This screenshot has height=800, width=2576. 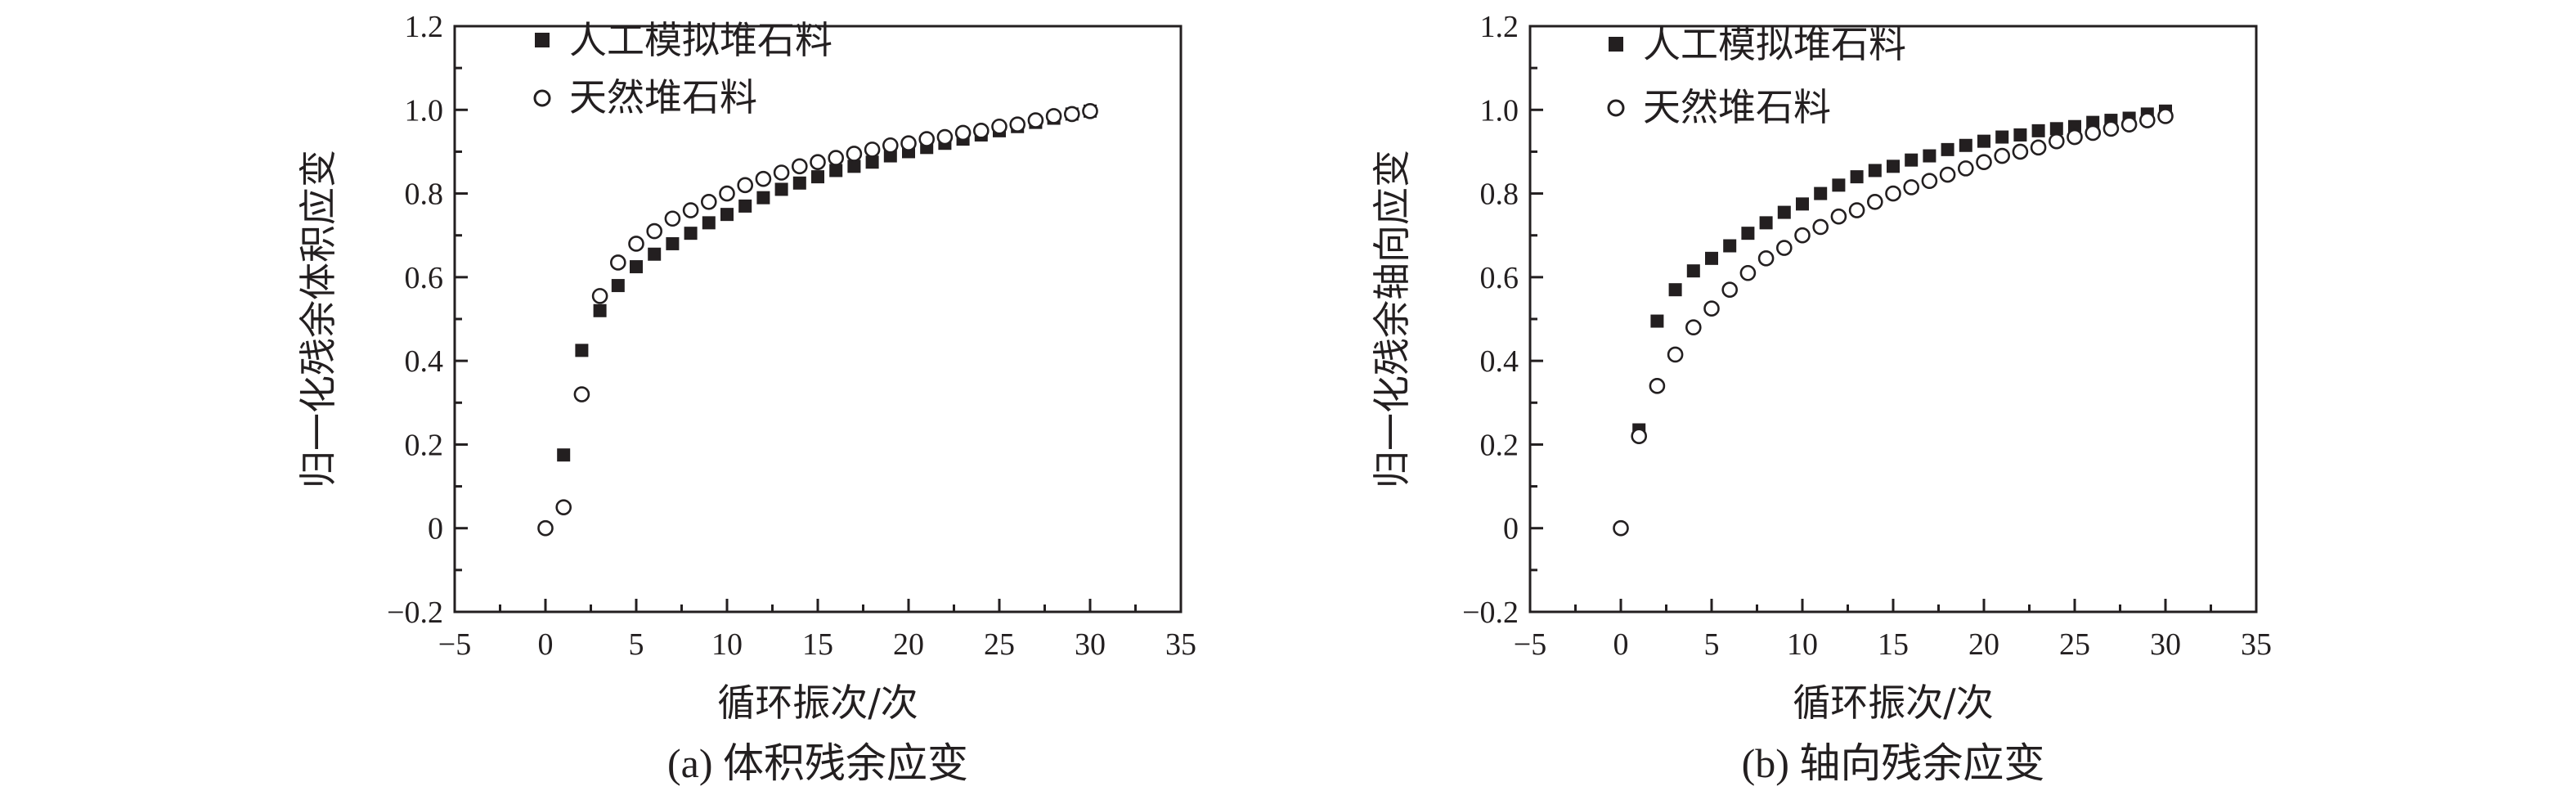 What do you see at coordinates (318, 319) in the screenshot?
I see `y-axis-title: 归一化残余体积应变` at bounding box center [318, 319].